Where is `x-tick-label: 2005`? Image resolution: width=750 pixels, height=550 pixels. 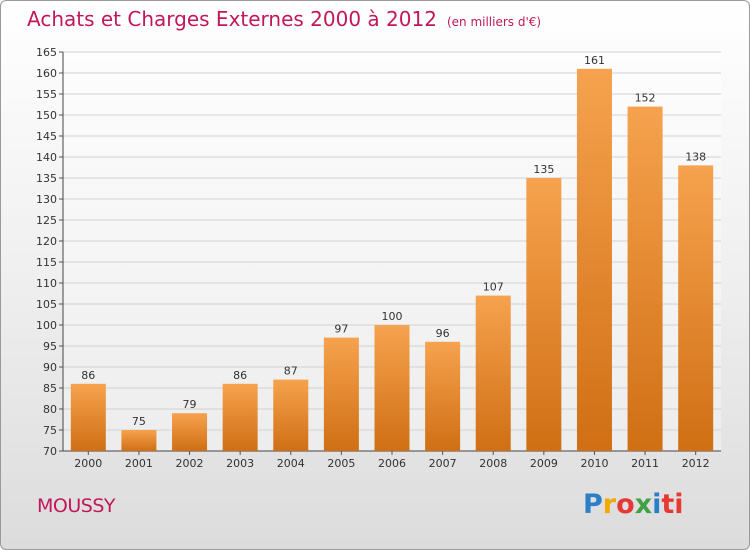 x-tick-label: 2005 is located at coordinates (341, 463).